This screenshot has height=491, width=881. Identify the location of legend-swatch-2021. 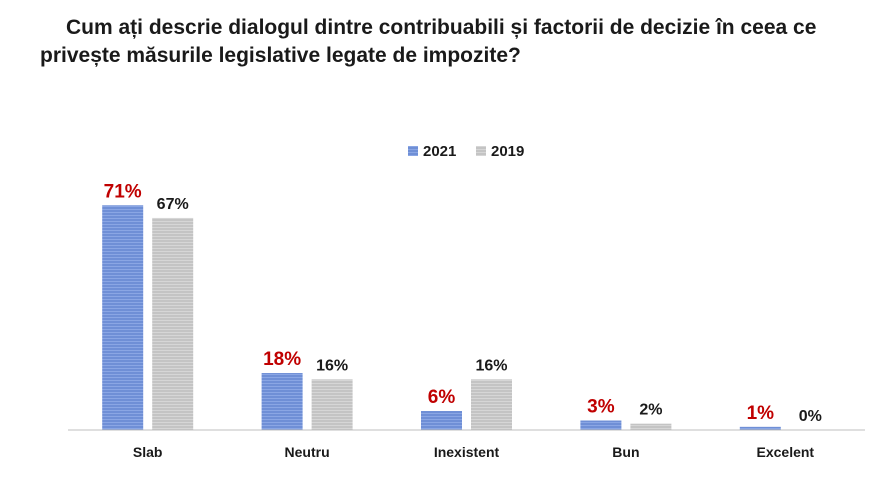
(413, 151).